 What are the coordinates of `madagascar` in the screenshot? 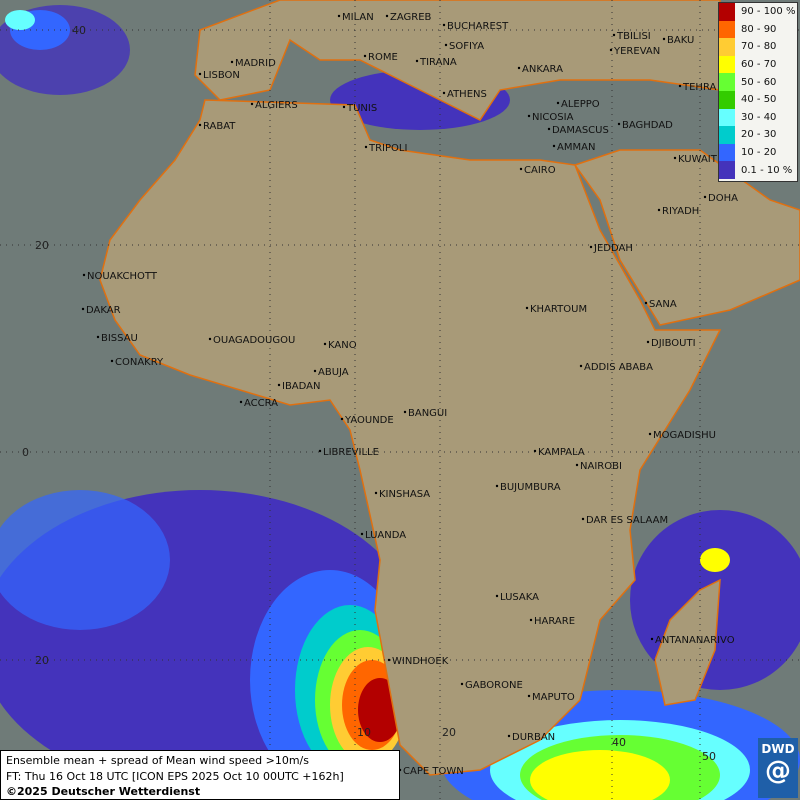 It's located at (687, 642).